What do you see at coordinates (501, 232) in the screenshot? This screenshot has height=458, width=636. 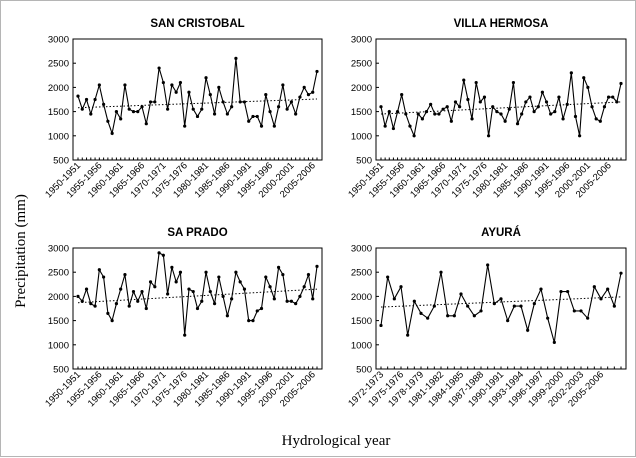 I see `panel-title: AYURÁ` at bounding box center [501, 232].